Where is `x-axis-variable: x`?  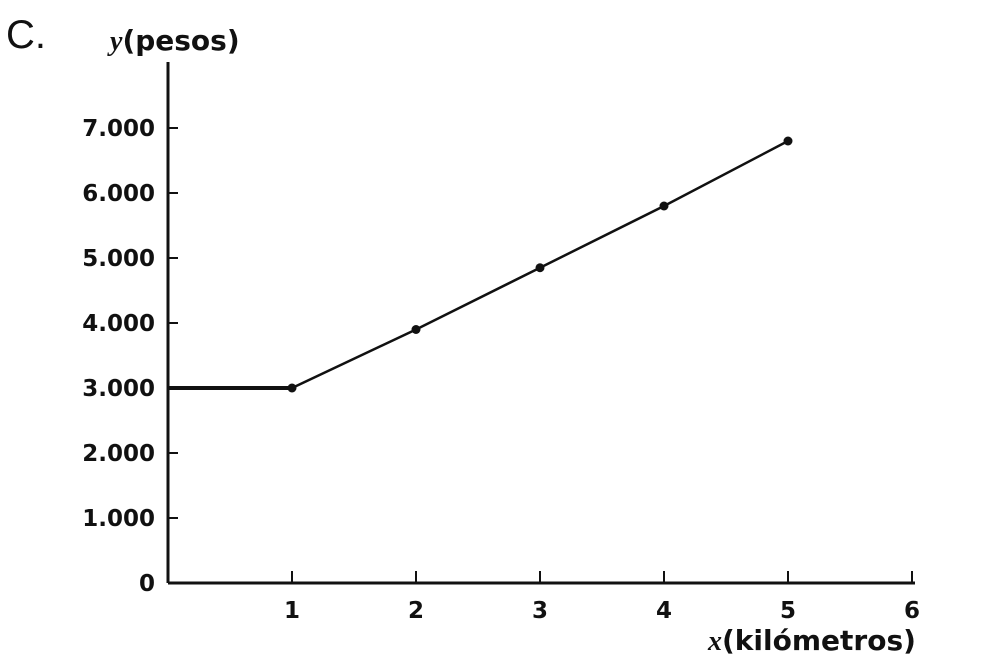
x-axis-variable: x is located at coordinates (714, 641).